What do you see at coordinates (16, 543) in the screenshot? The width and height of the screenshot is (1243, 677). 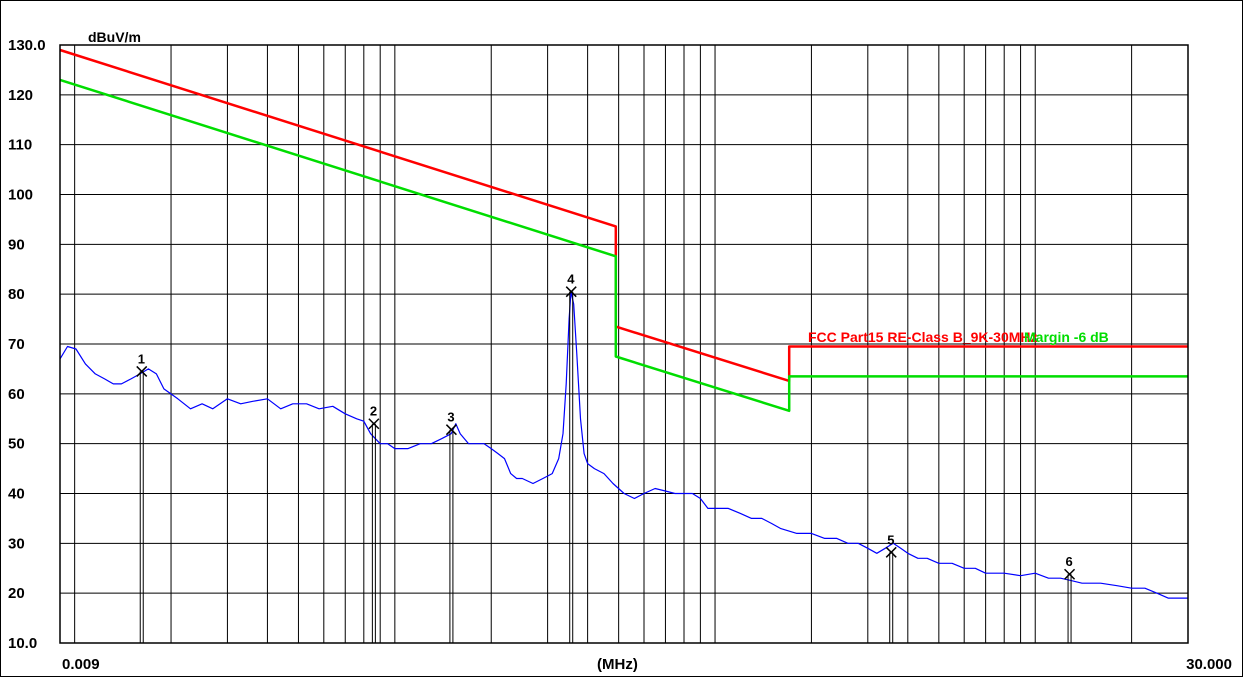 I see `y-tick-label: 30` at bounding box center [16, 543].